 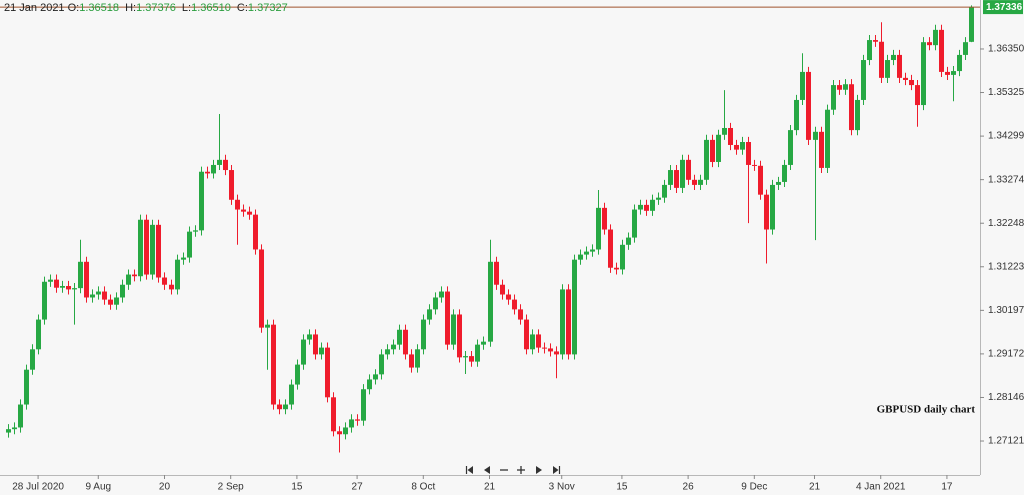 What do you see at coordinates (1006, 49) in the screenshot?
I see `y-tick-label: 1.36350` at bounding box center [1006, 49].